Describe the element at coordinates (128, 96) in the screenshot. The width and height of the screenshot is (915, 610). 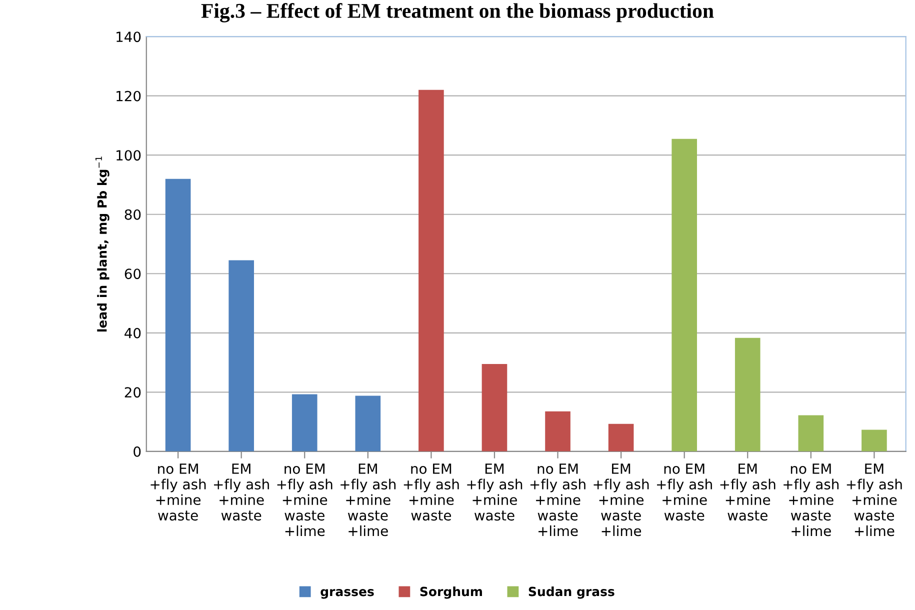
I see `y-tick-label: 120` at that location.